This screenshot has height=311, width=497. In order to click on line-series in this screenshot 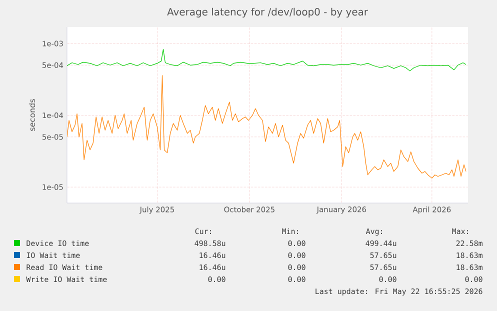, I will do `click(266, 60)`.